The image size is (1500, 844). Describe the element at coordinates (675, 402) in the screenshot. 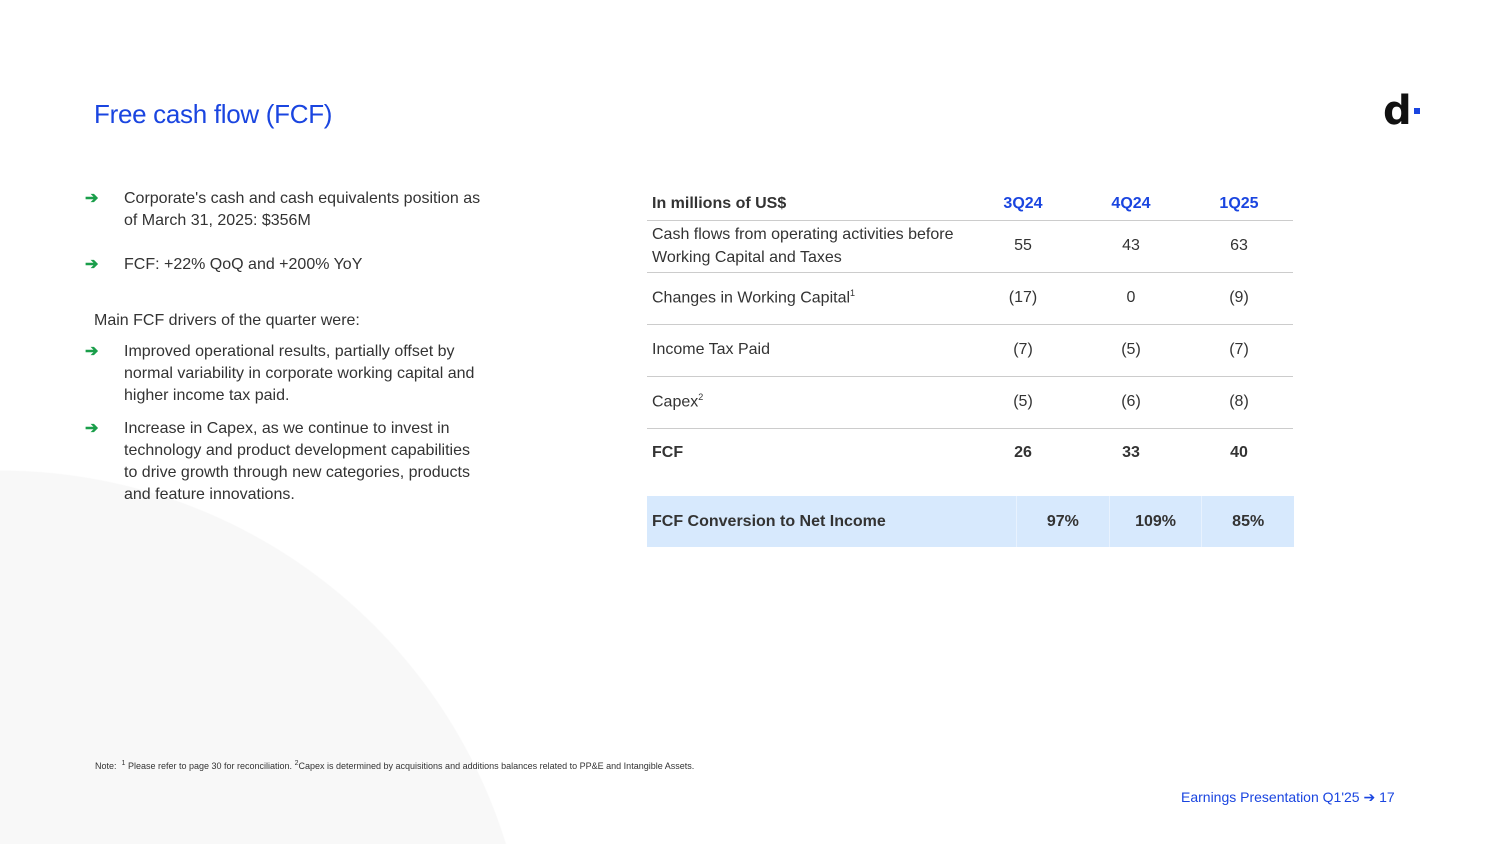

I see `row-label: Capex` at that location.